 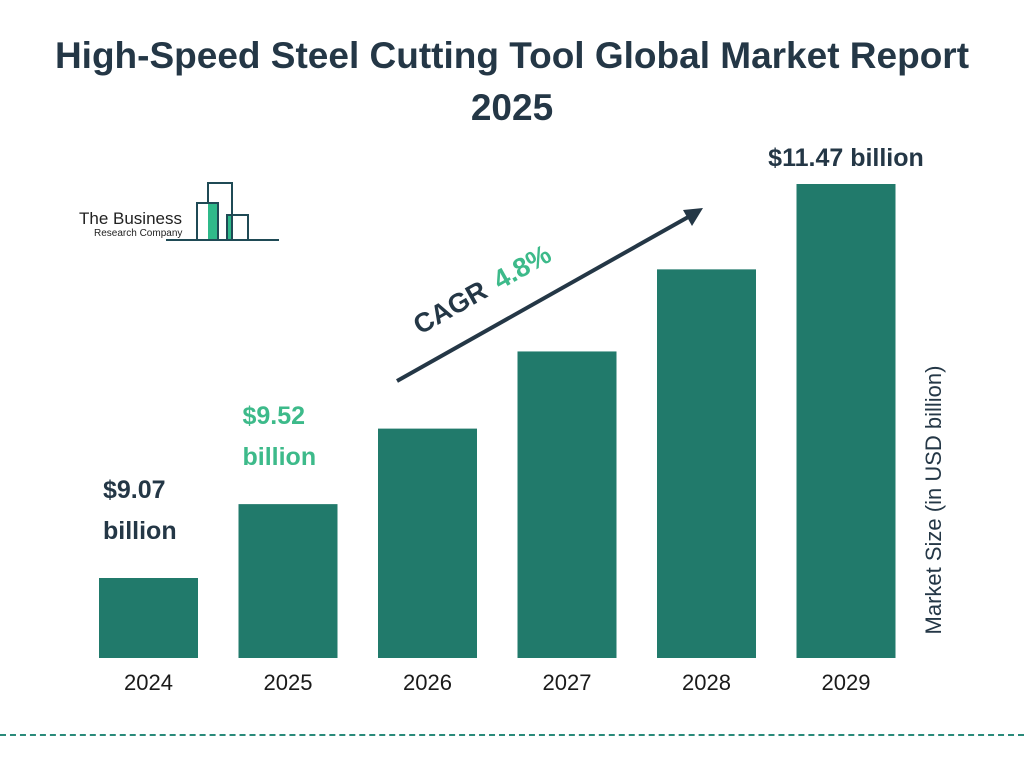 What do you see at coordinates (148, 682) in the screenshot?
I see `x-tick-label: 2024` at bounding box center [148, 682].